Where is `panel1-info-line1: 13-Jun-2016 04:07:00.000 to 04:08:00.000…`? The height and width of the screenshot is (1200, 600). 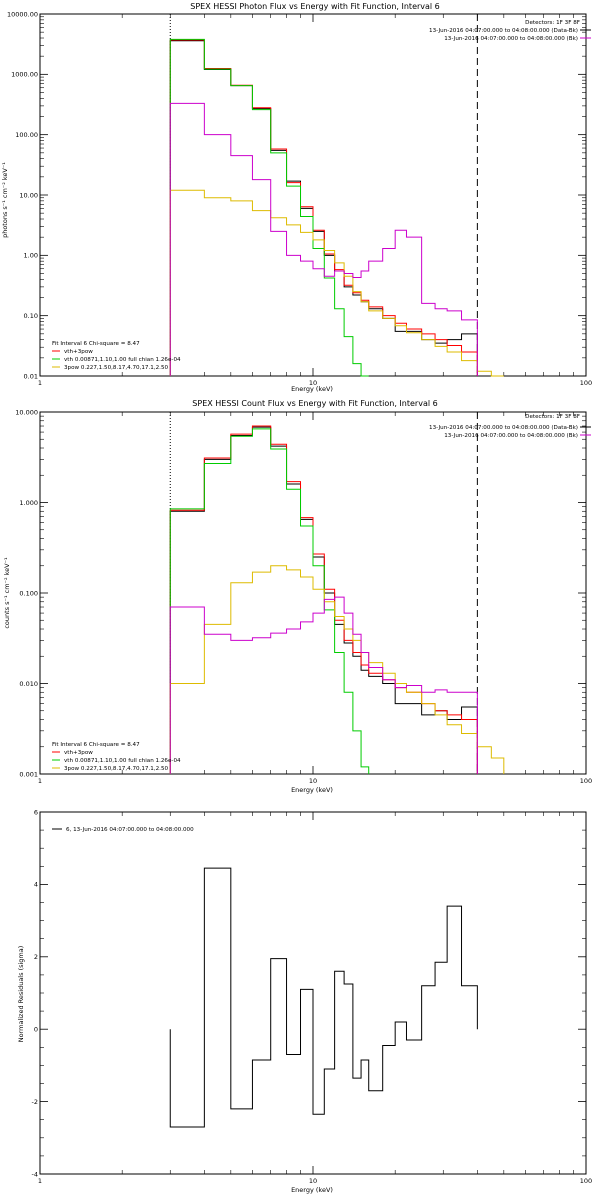 panel1-info-line1: 13-Jun-2016 04:07:00.000 to 04:08:00.000… is located at coordinates (503, 31).